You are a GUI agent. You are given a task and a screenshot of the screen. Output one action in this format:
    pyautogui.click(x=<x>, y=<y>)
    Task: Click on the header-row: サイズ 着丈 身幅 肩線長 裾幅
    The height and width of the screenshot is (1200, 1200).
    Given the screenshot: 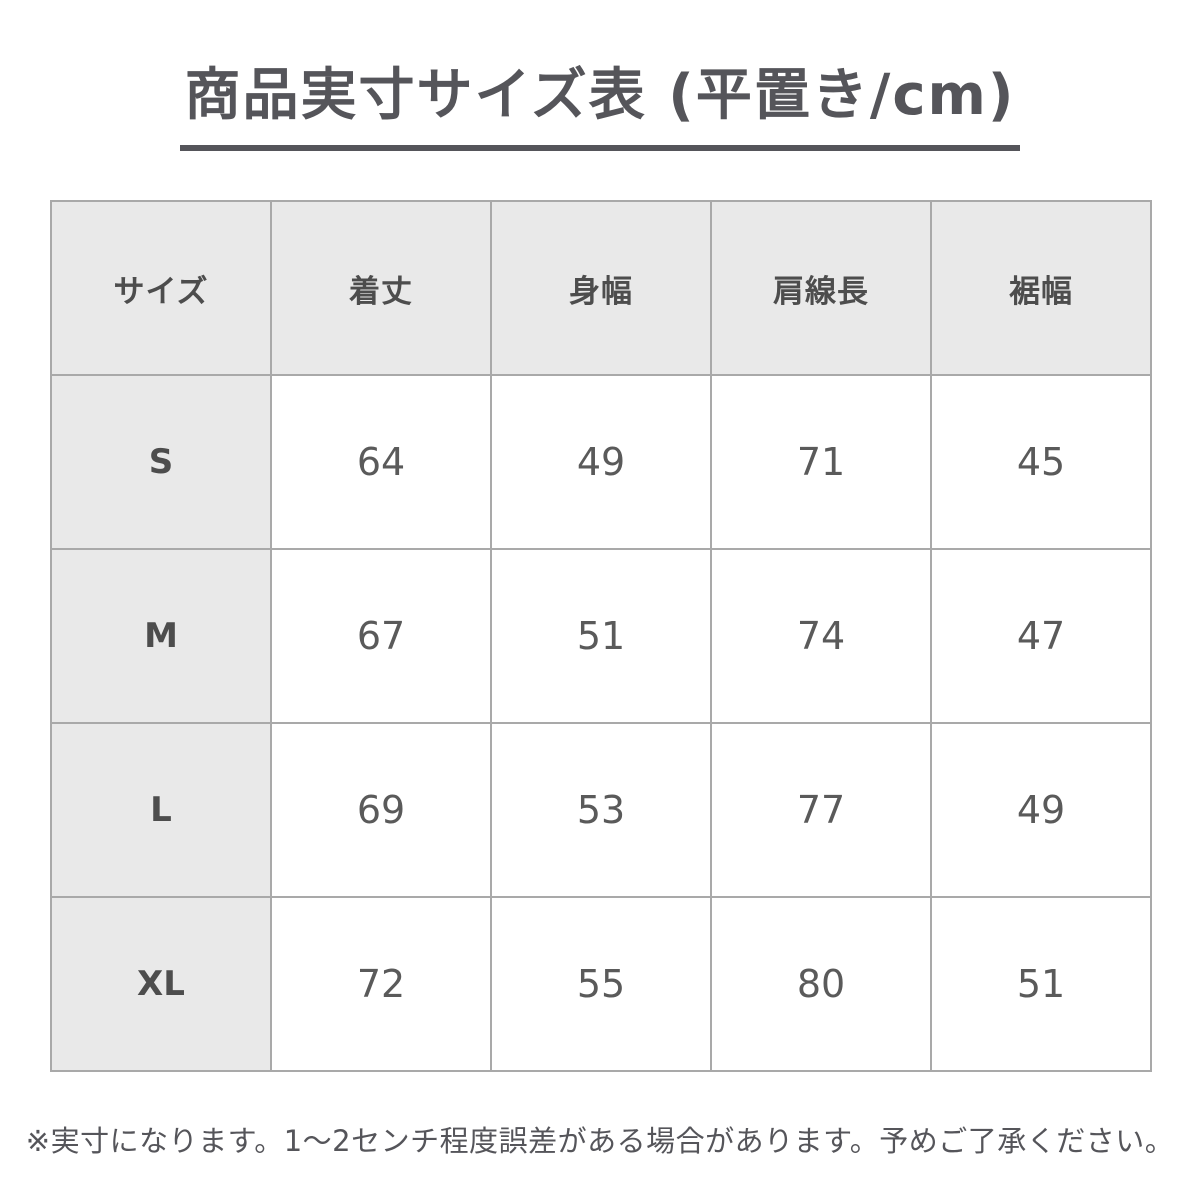 What is the action you would take?
    pyautogui.click(x=601, y=288)
    